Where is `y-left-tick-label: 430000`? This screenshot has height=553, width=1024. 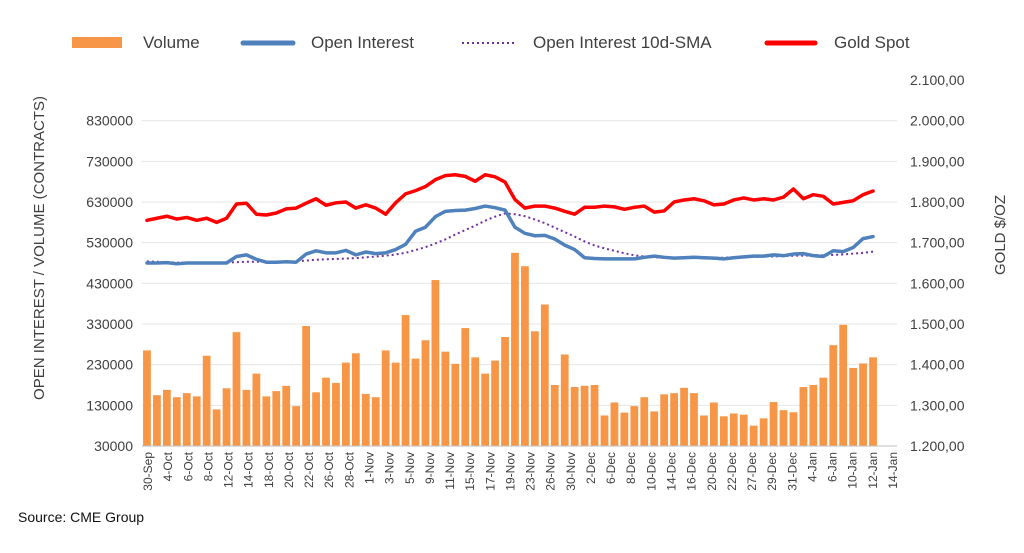
y-left-tick-label: 430000 is located at coordinates (109, 283).